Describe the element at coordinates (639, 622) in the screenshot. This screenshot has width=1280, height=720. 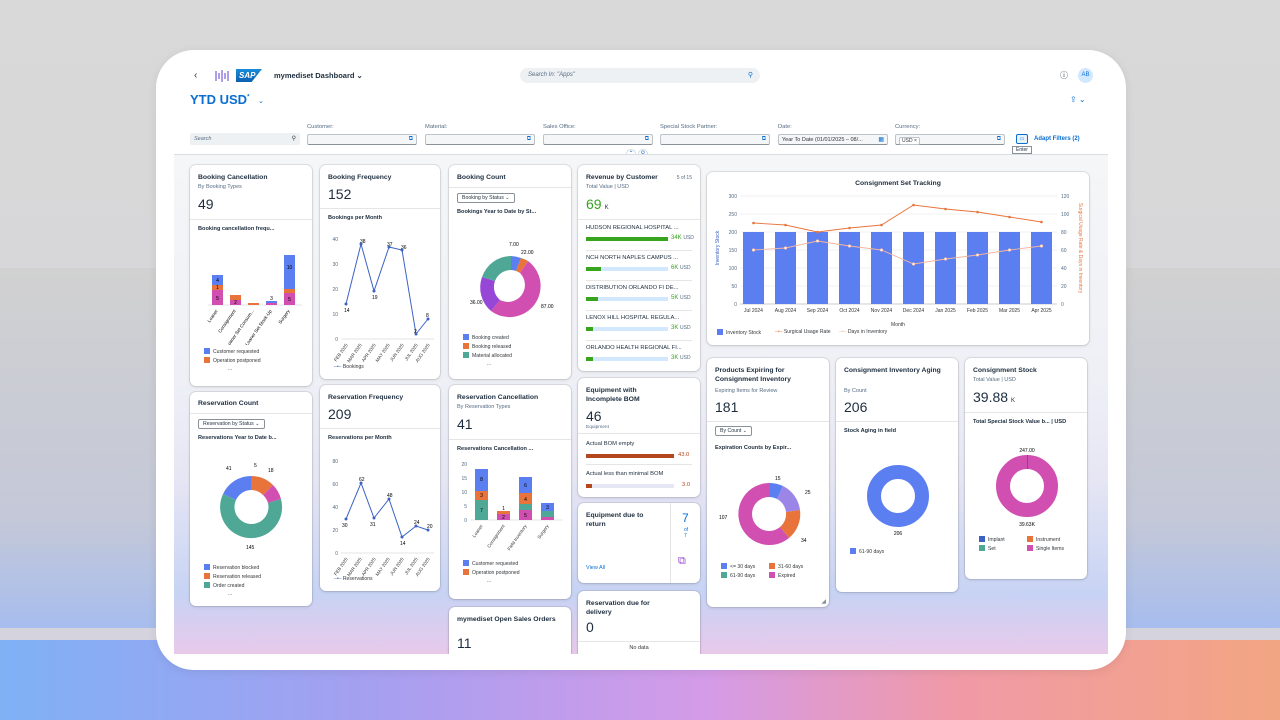
I see `reservation-due-delivery-card: Reservation due for delivery 0 No data` at that location.